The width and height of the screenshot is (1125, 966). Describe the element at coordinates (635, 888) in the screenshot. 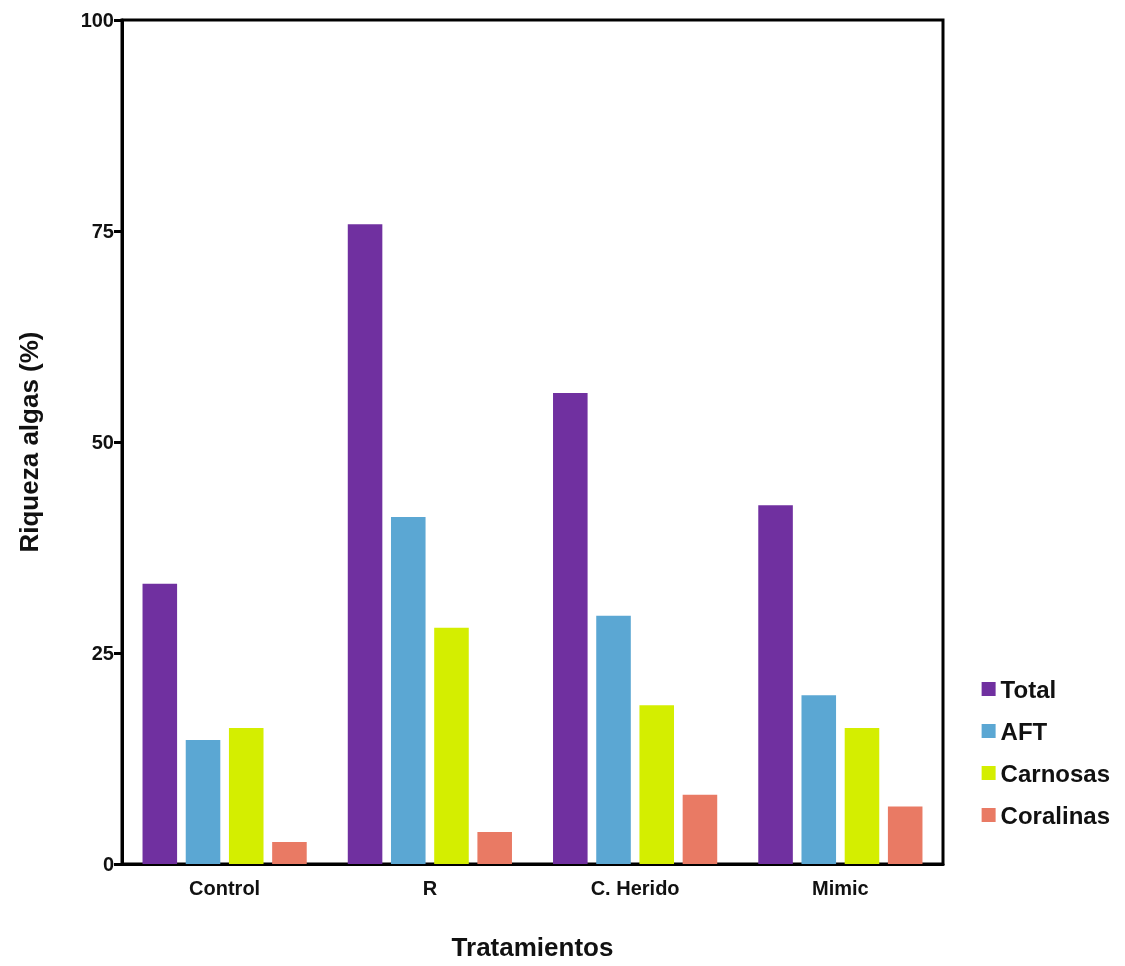

I see `x-tick-label: C. Herido` at that location.